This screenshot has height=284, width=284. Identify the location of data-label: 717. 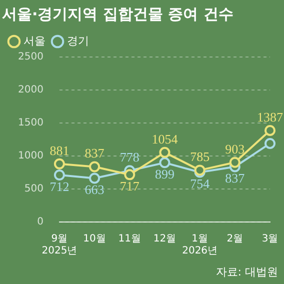
(130, 186).